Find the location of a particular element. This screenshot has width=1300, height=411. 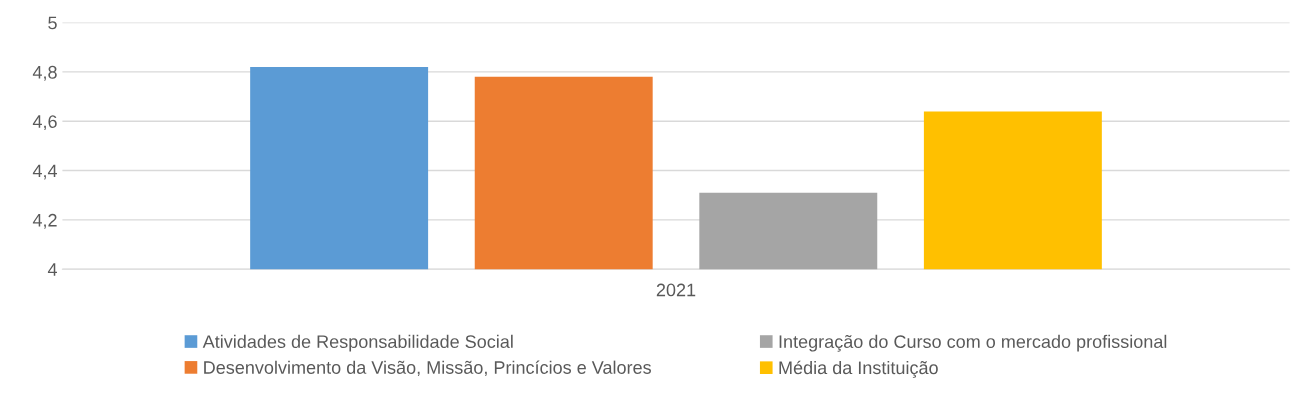

legend-label: Média da Instituição is located at coordinates (858, 369).